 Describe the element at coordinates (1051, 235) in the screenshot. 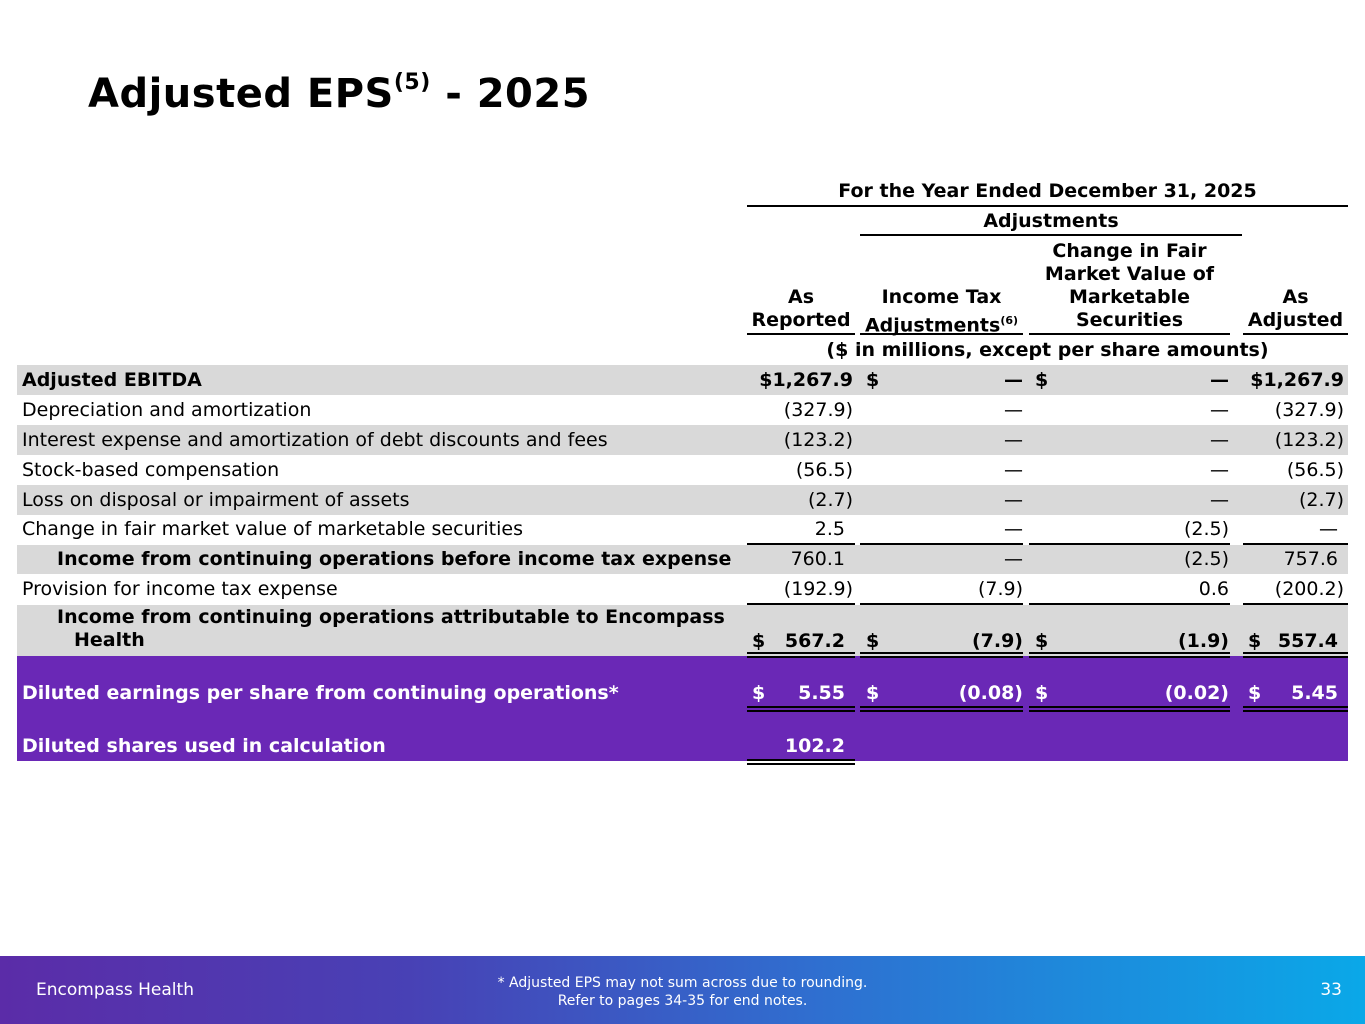

I see `adjustments-rule` at that location.